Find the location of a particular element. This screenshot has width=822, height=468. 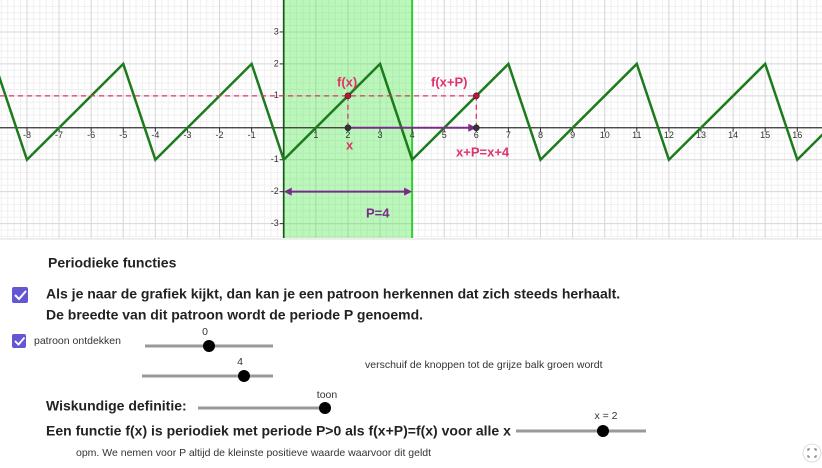

y-tick-label: -3 is located at coordinates (275, 223).